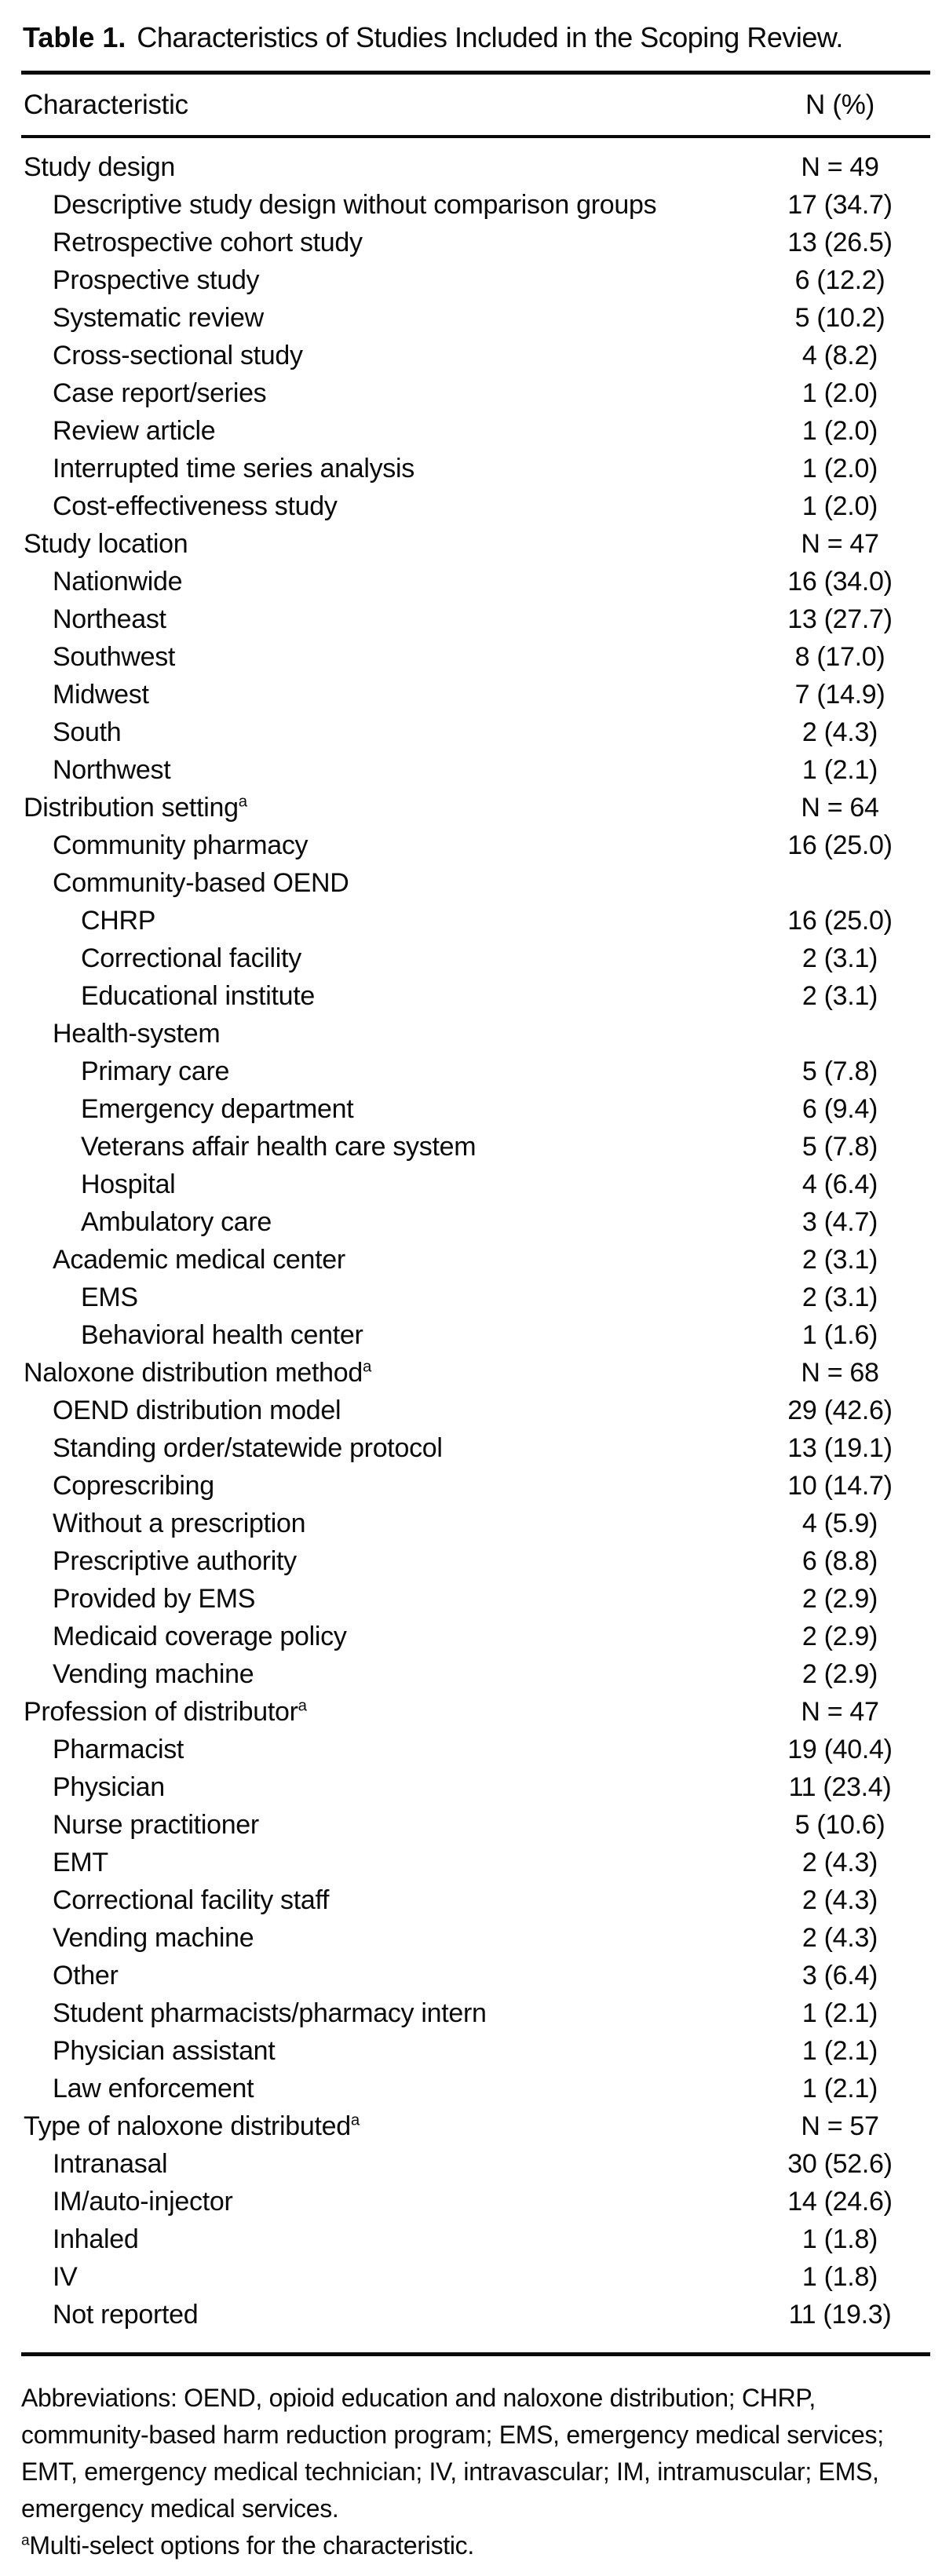 The height and width of the screenshot is (2576, 942). I want to click on row-label: Pharmacist, so click(385, 1750).